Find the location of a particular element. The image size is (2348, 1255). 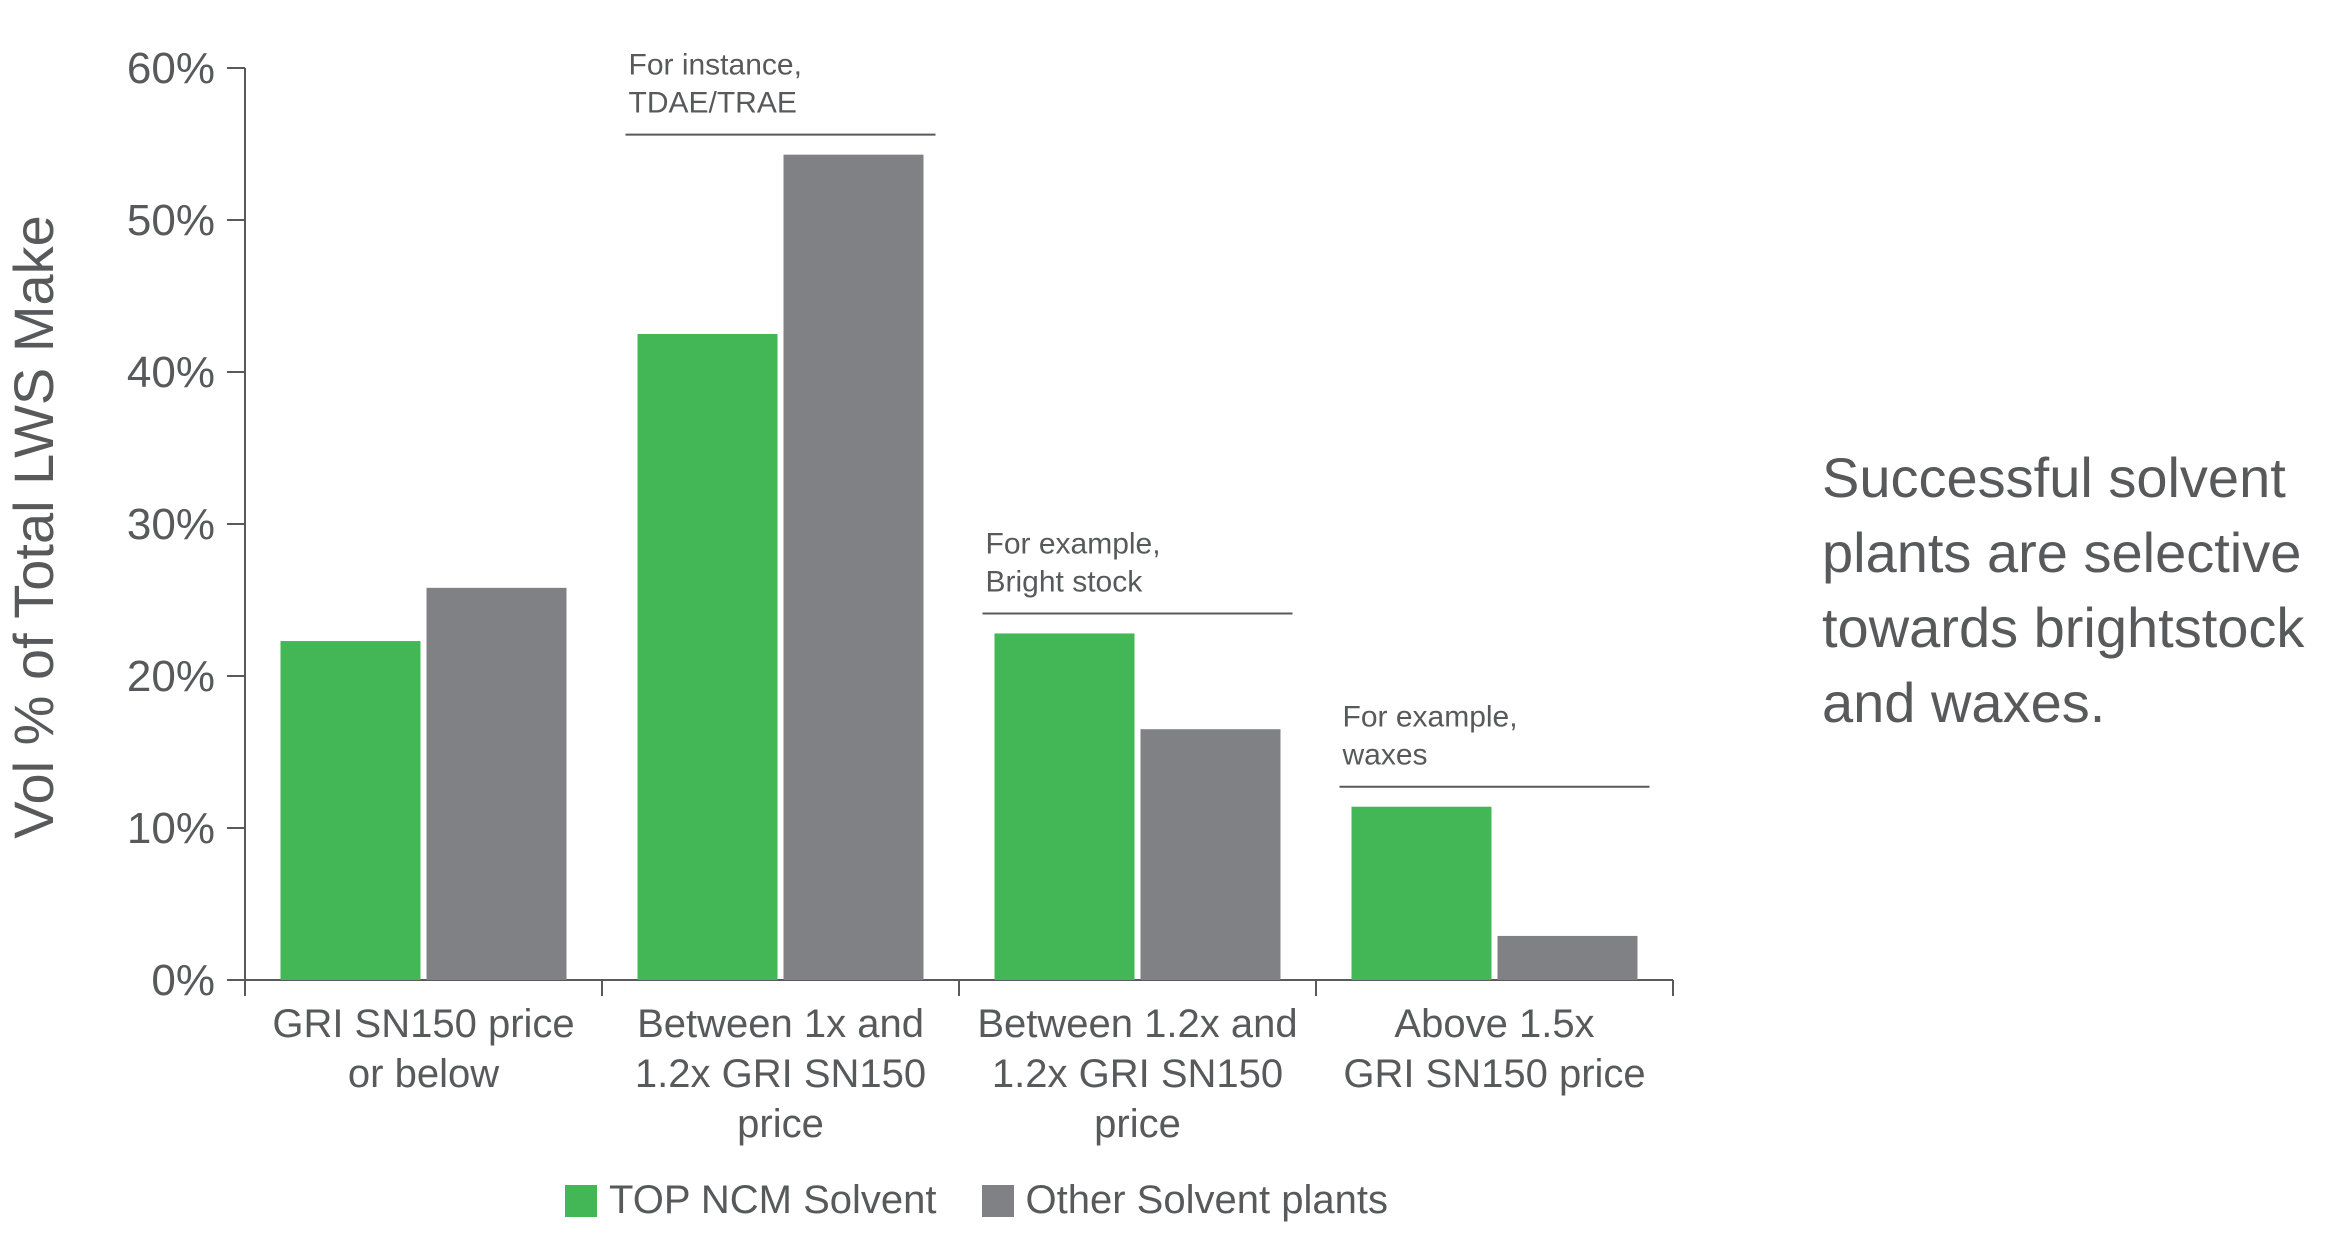

legend-label-other: Other Solvent plants is located at coordinates (1206, 1200).